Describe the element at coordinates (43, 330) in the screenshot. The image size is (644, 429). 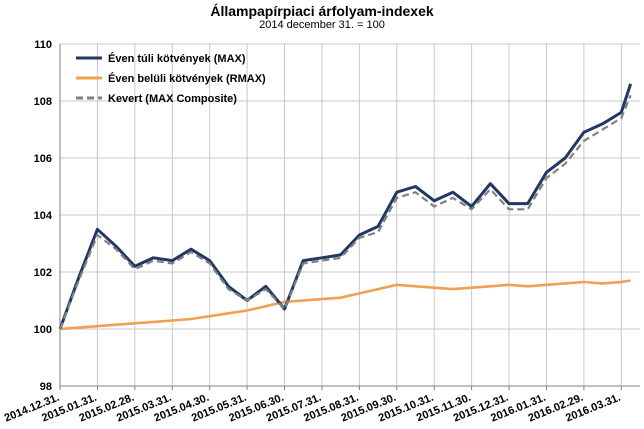
I see `y-tick-label: 100` at that location.